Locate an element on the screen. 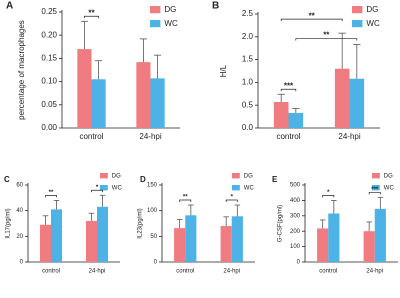 This screenshot has height=298, width=400. y-axis-label: H/L is located at coordinates (223, 70).